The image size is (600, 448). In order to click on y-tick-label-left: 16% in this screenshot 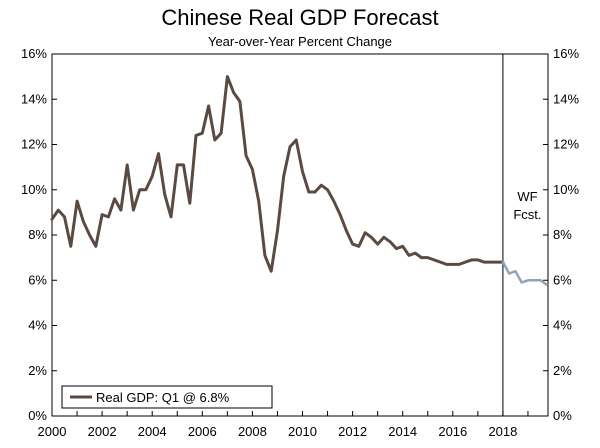, I will do `click(34, 53)`.